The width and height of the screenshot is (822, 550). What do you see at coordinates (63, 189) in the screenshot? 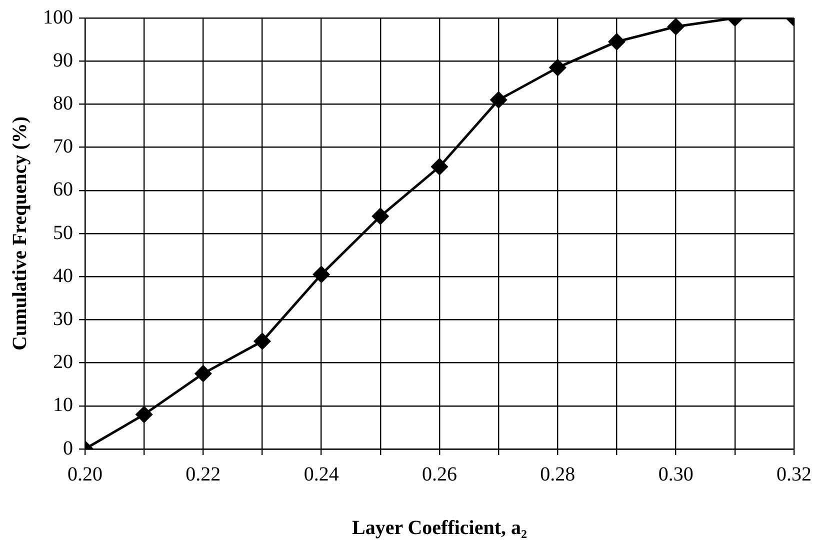
I see `y-tick-label: 60` at bounding box center [63, 189].